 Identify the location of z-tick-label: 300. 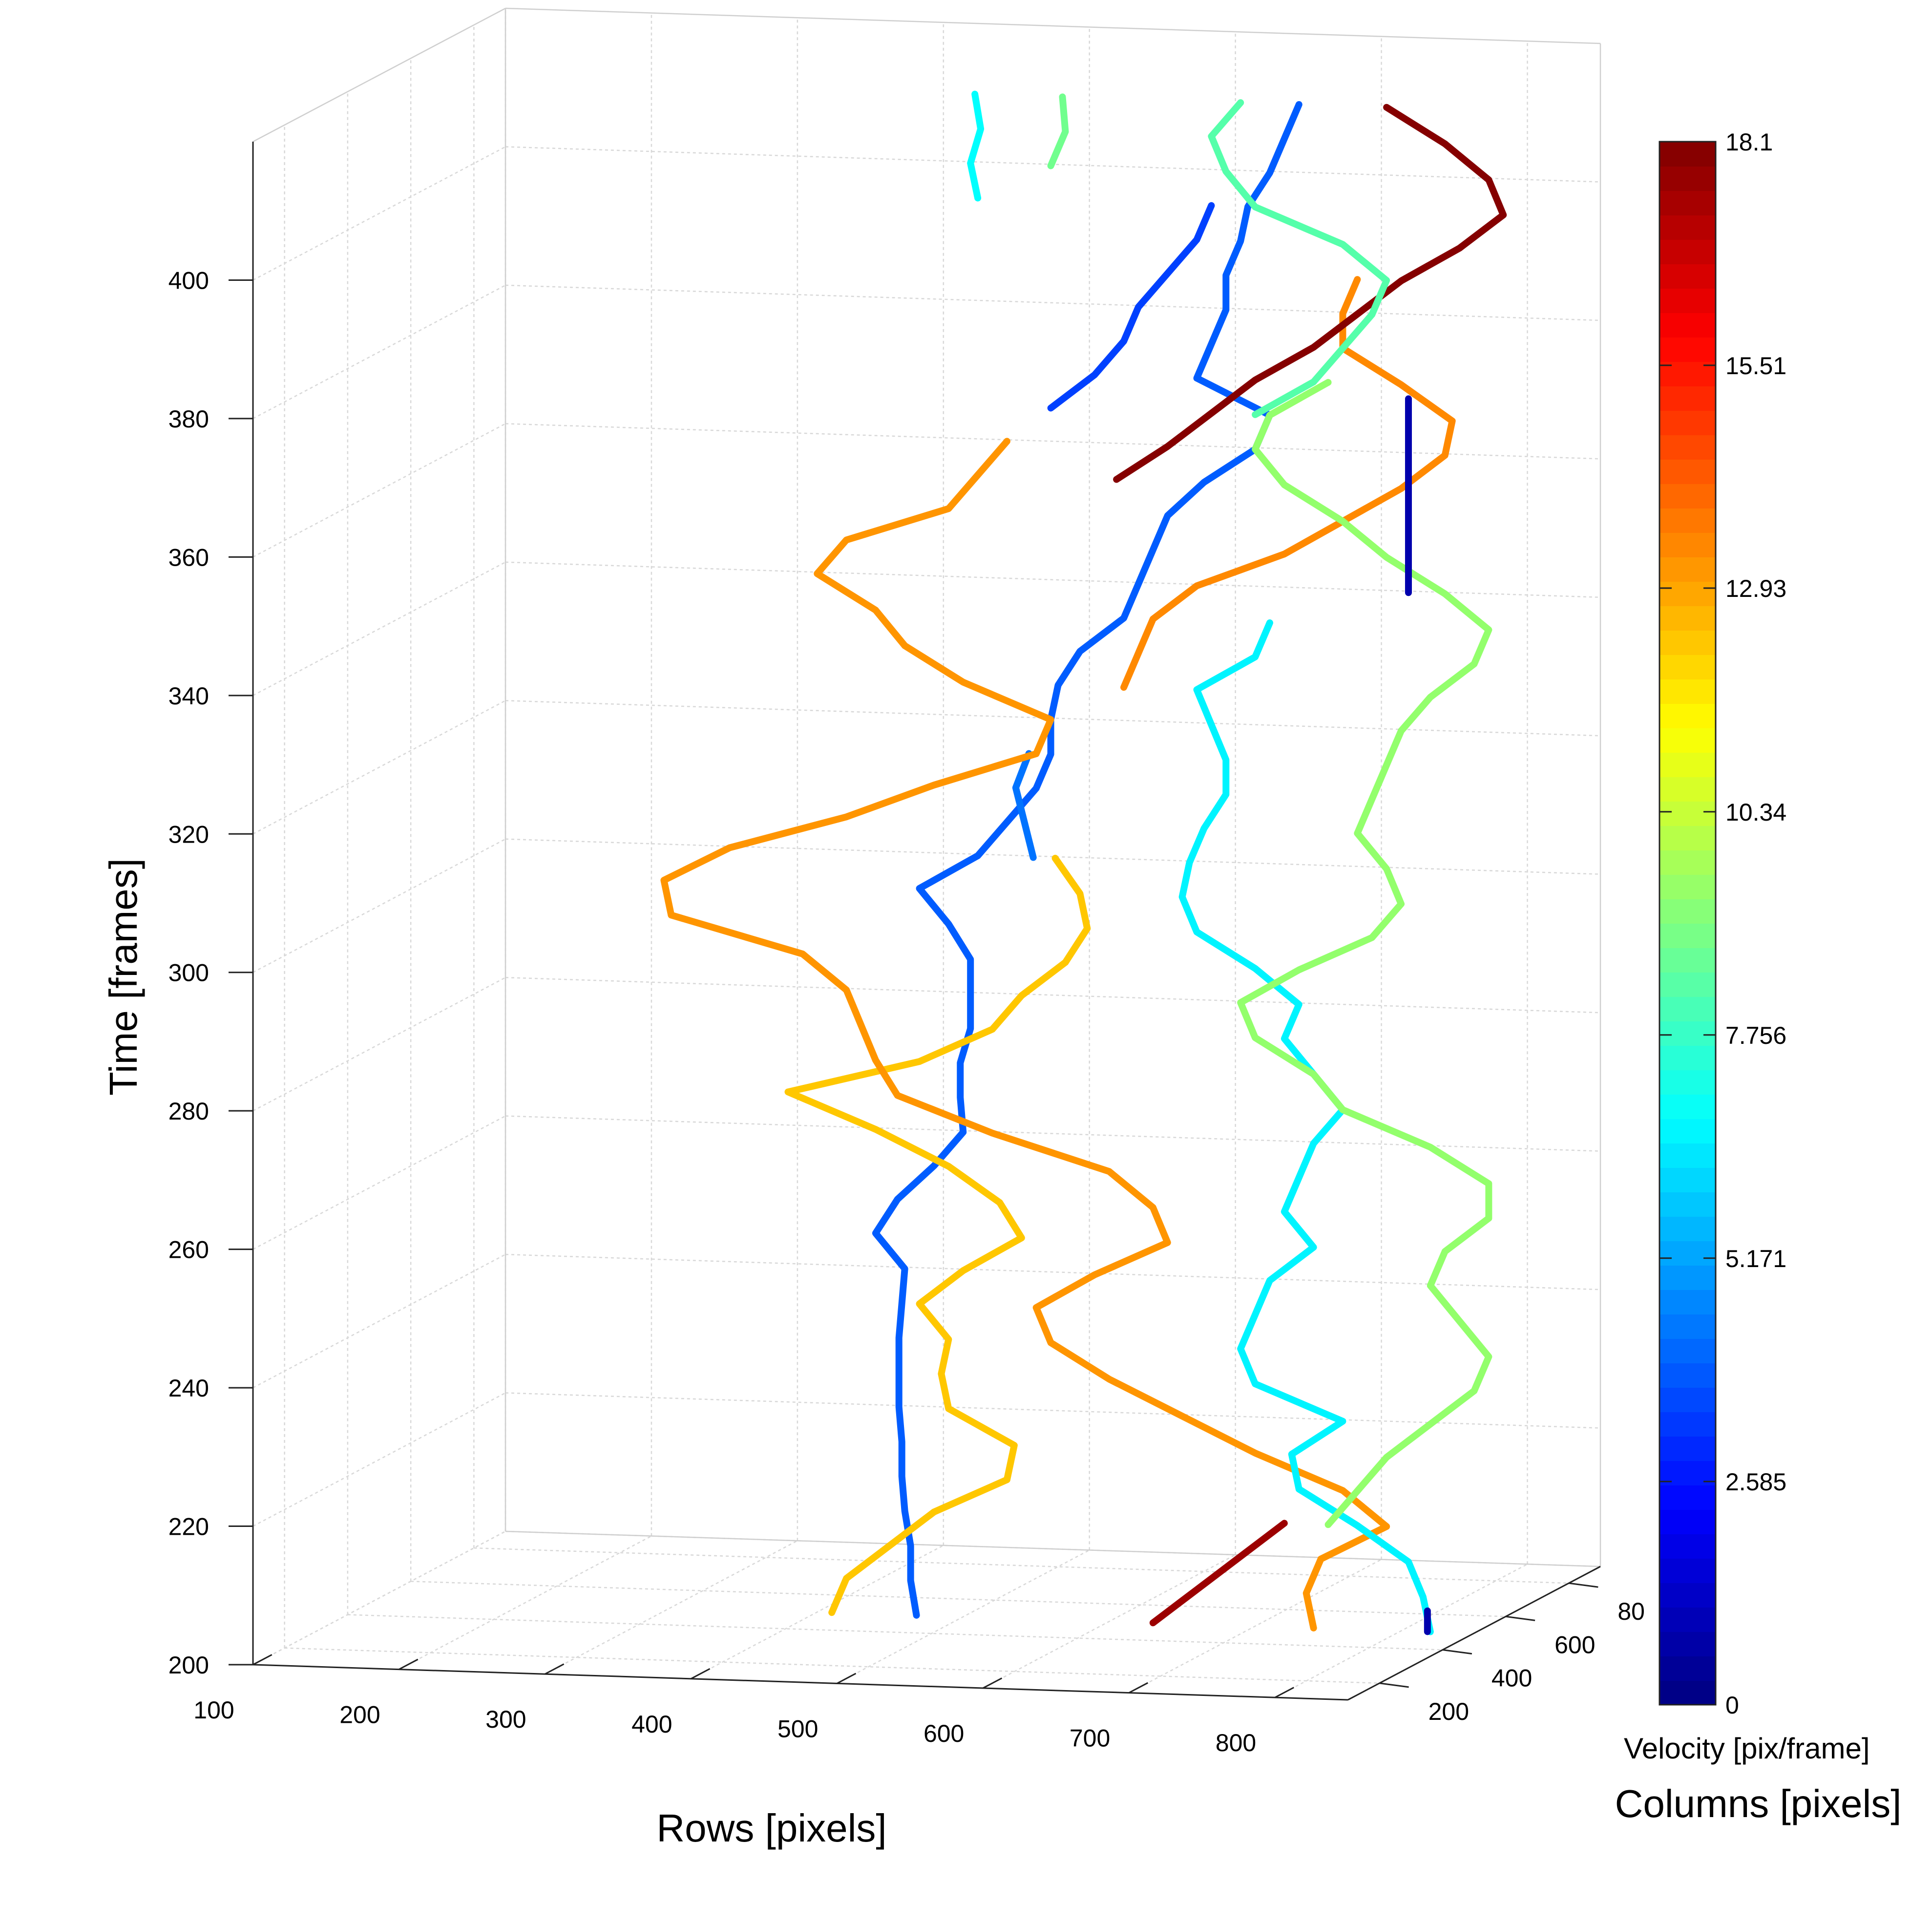
(188, 973).